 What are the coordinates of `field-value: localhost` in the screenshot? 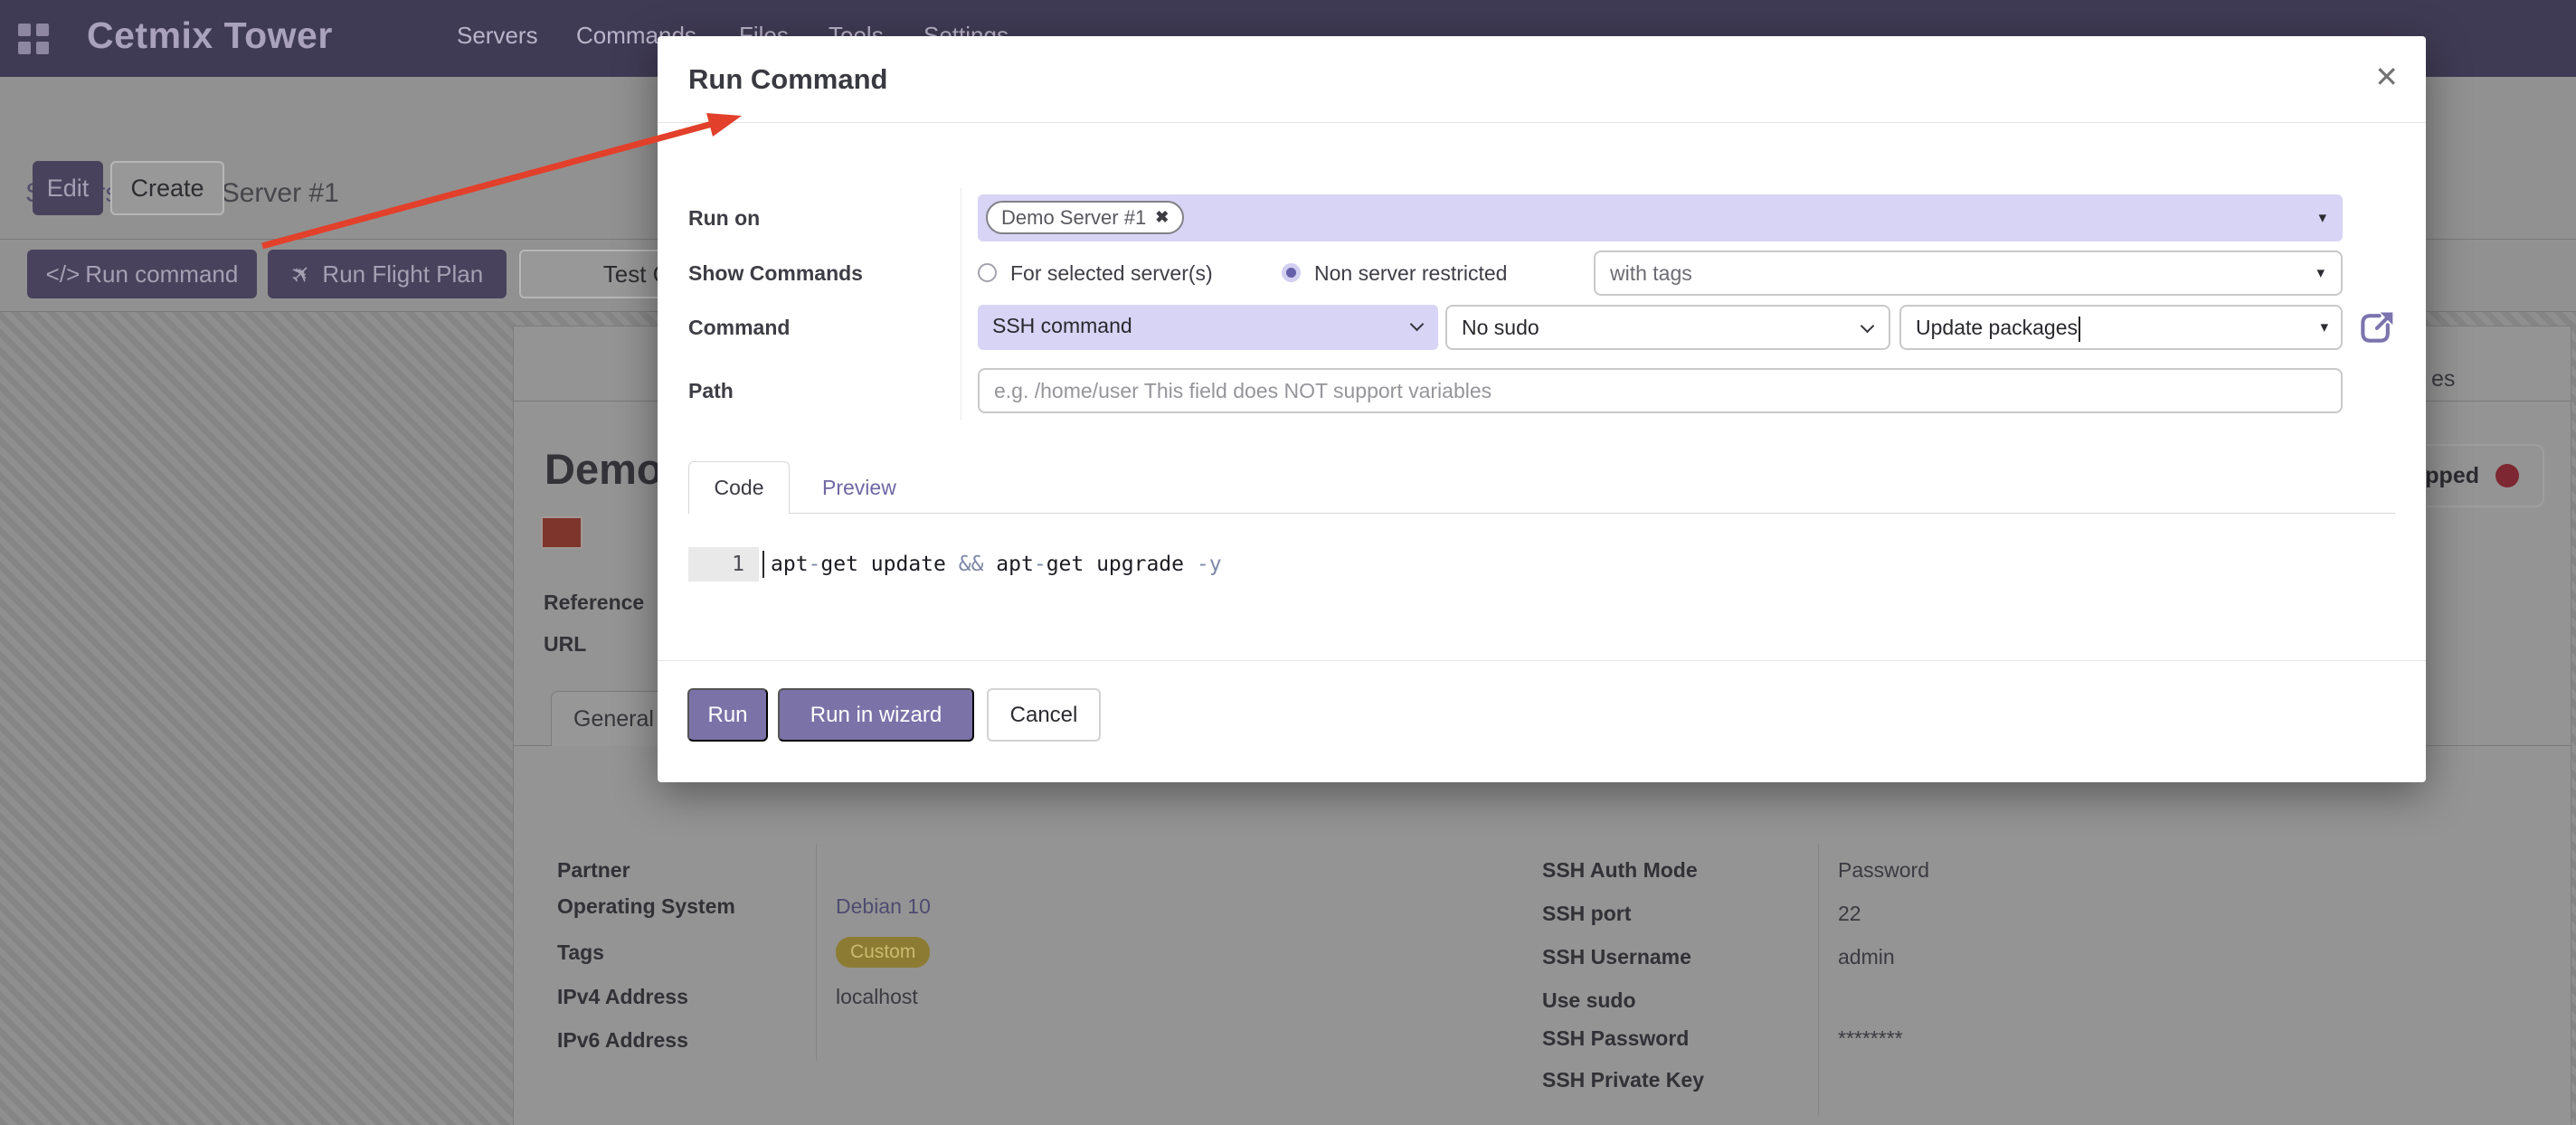 It's located at (877, 996).